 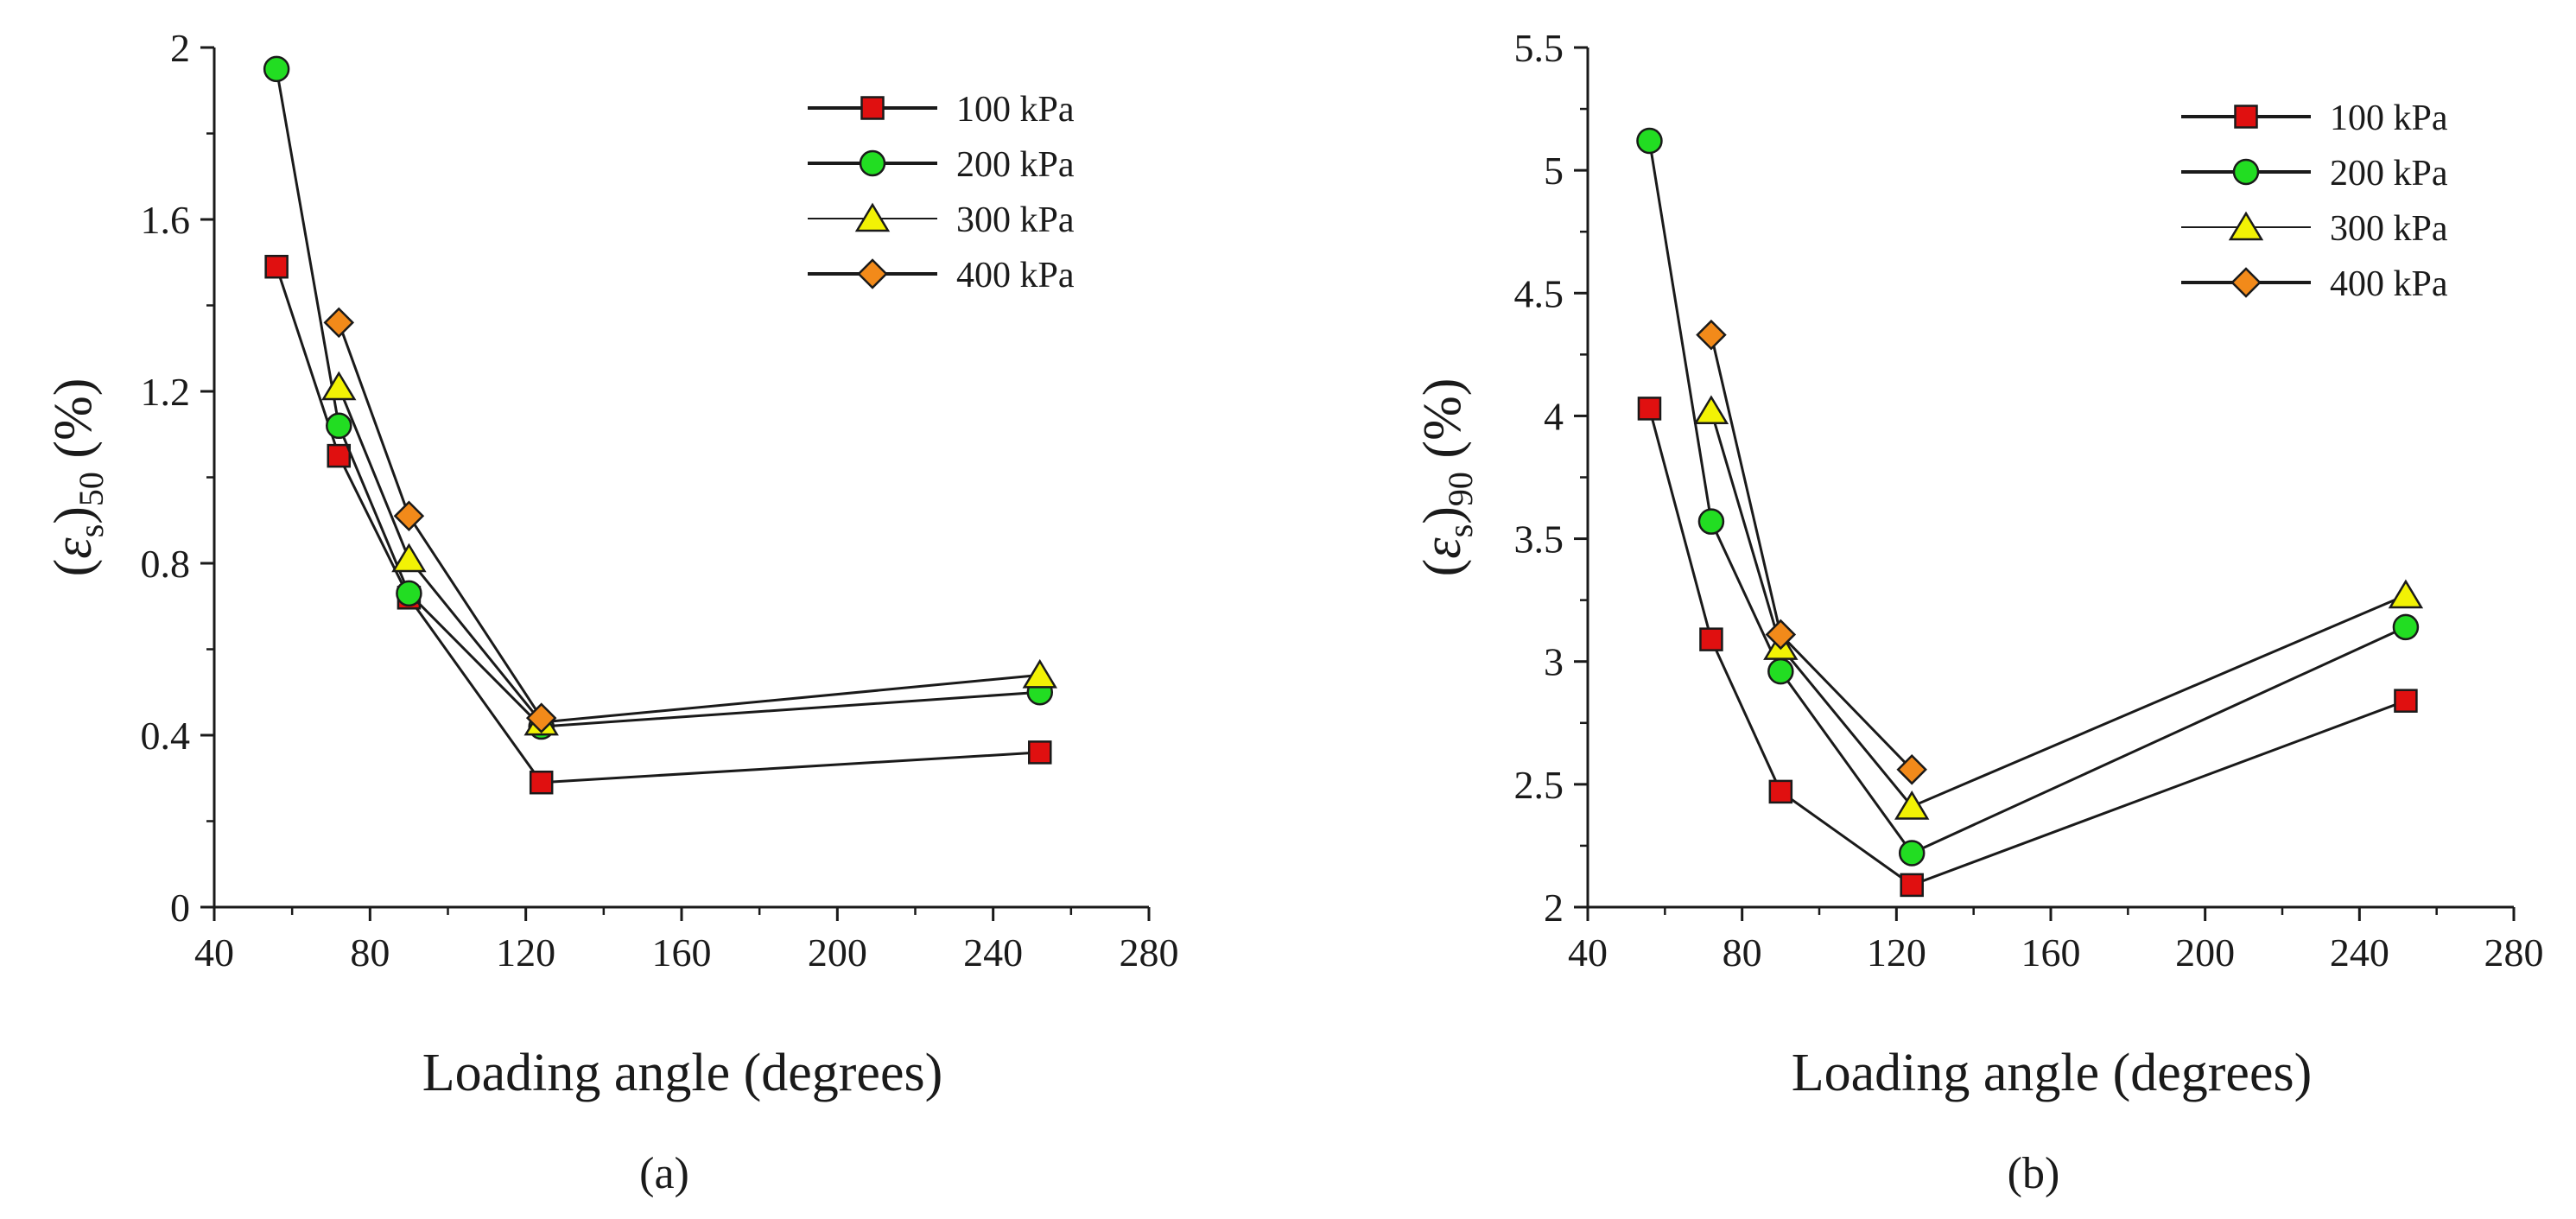 I want to click on y-tick-label: 2.5, so click(x=1539, y=785).